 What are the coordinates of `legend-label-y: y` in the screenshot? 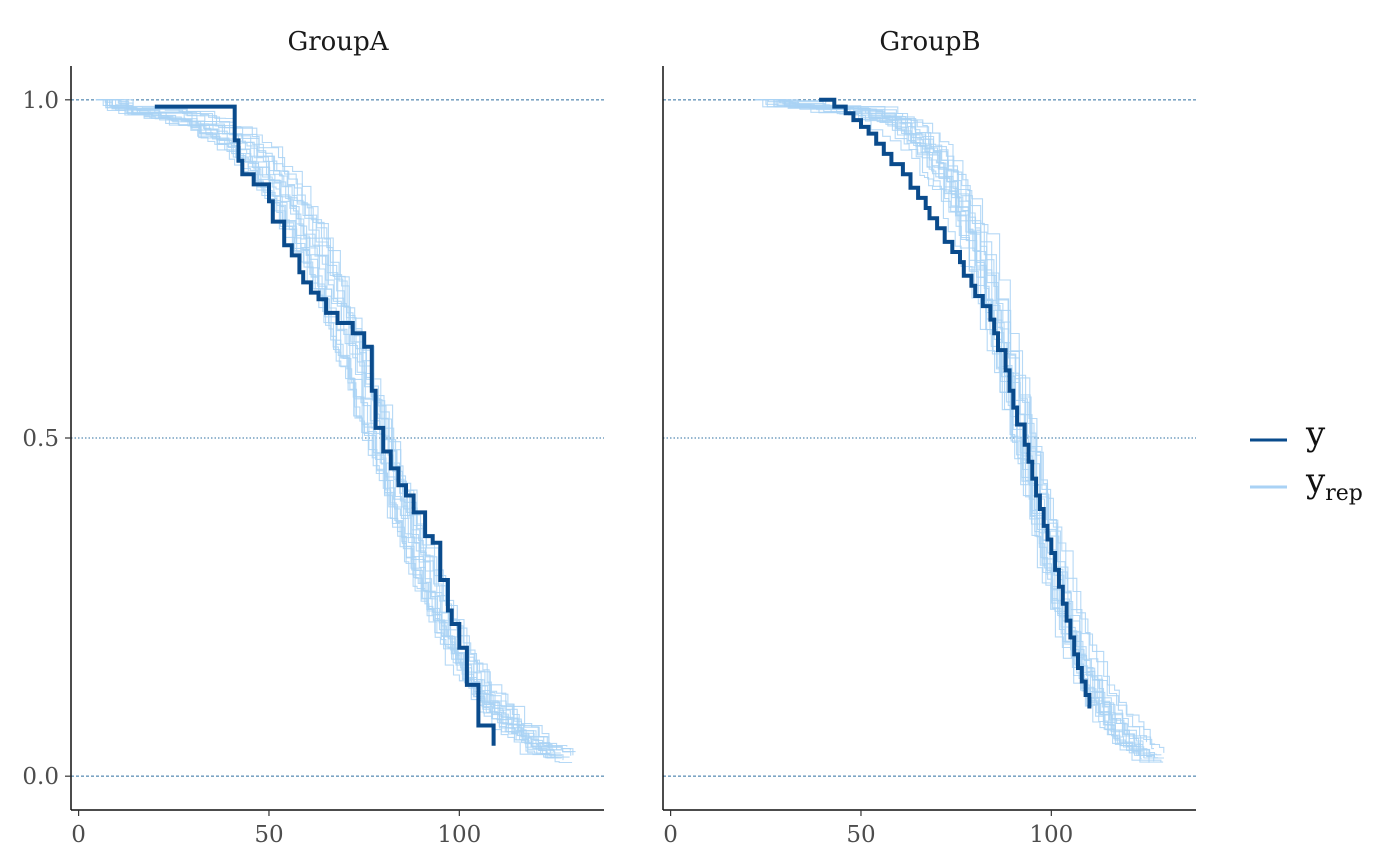 It's located at (1315, 434).